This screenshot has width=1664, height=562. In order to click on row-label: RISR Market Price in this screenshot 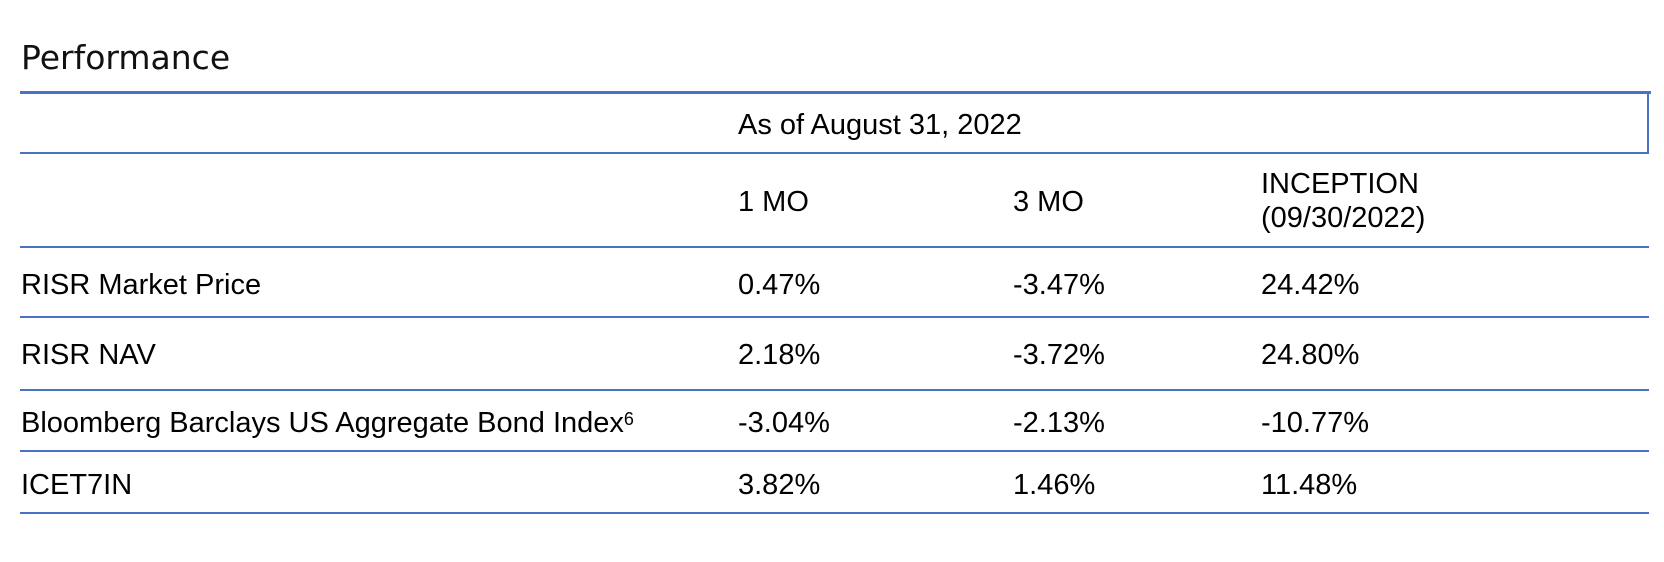, I will do `click(141, 285)`.